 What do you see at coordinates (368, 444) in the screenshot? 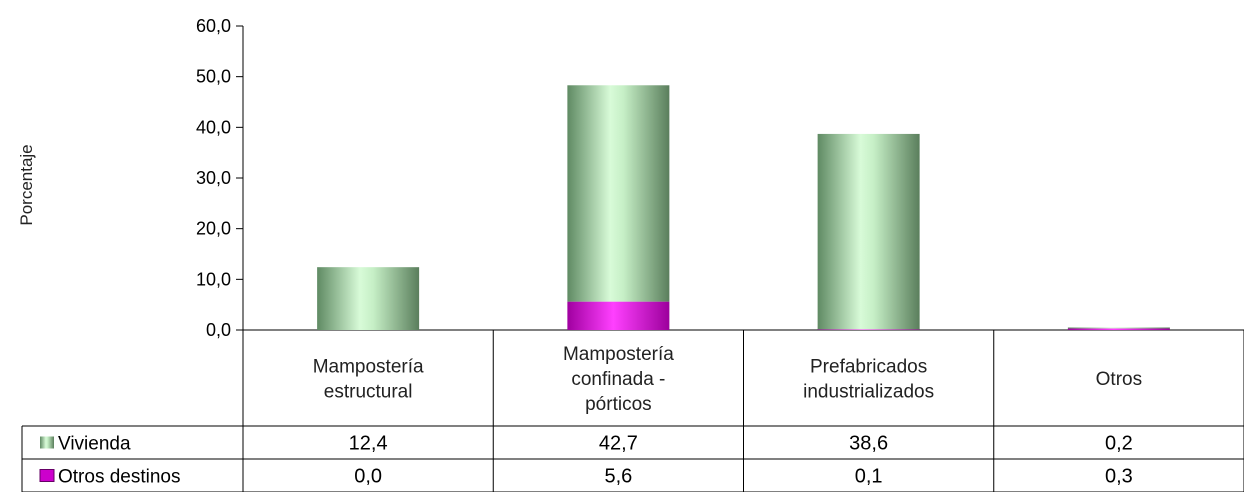
I see `table-cell-value: 12,4` at bounding box center [368, 444].